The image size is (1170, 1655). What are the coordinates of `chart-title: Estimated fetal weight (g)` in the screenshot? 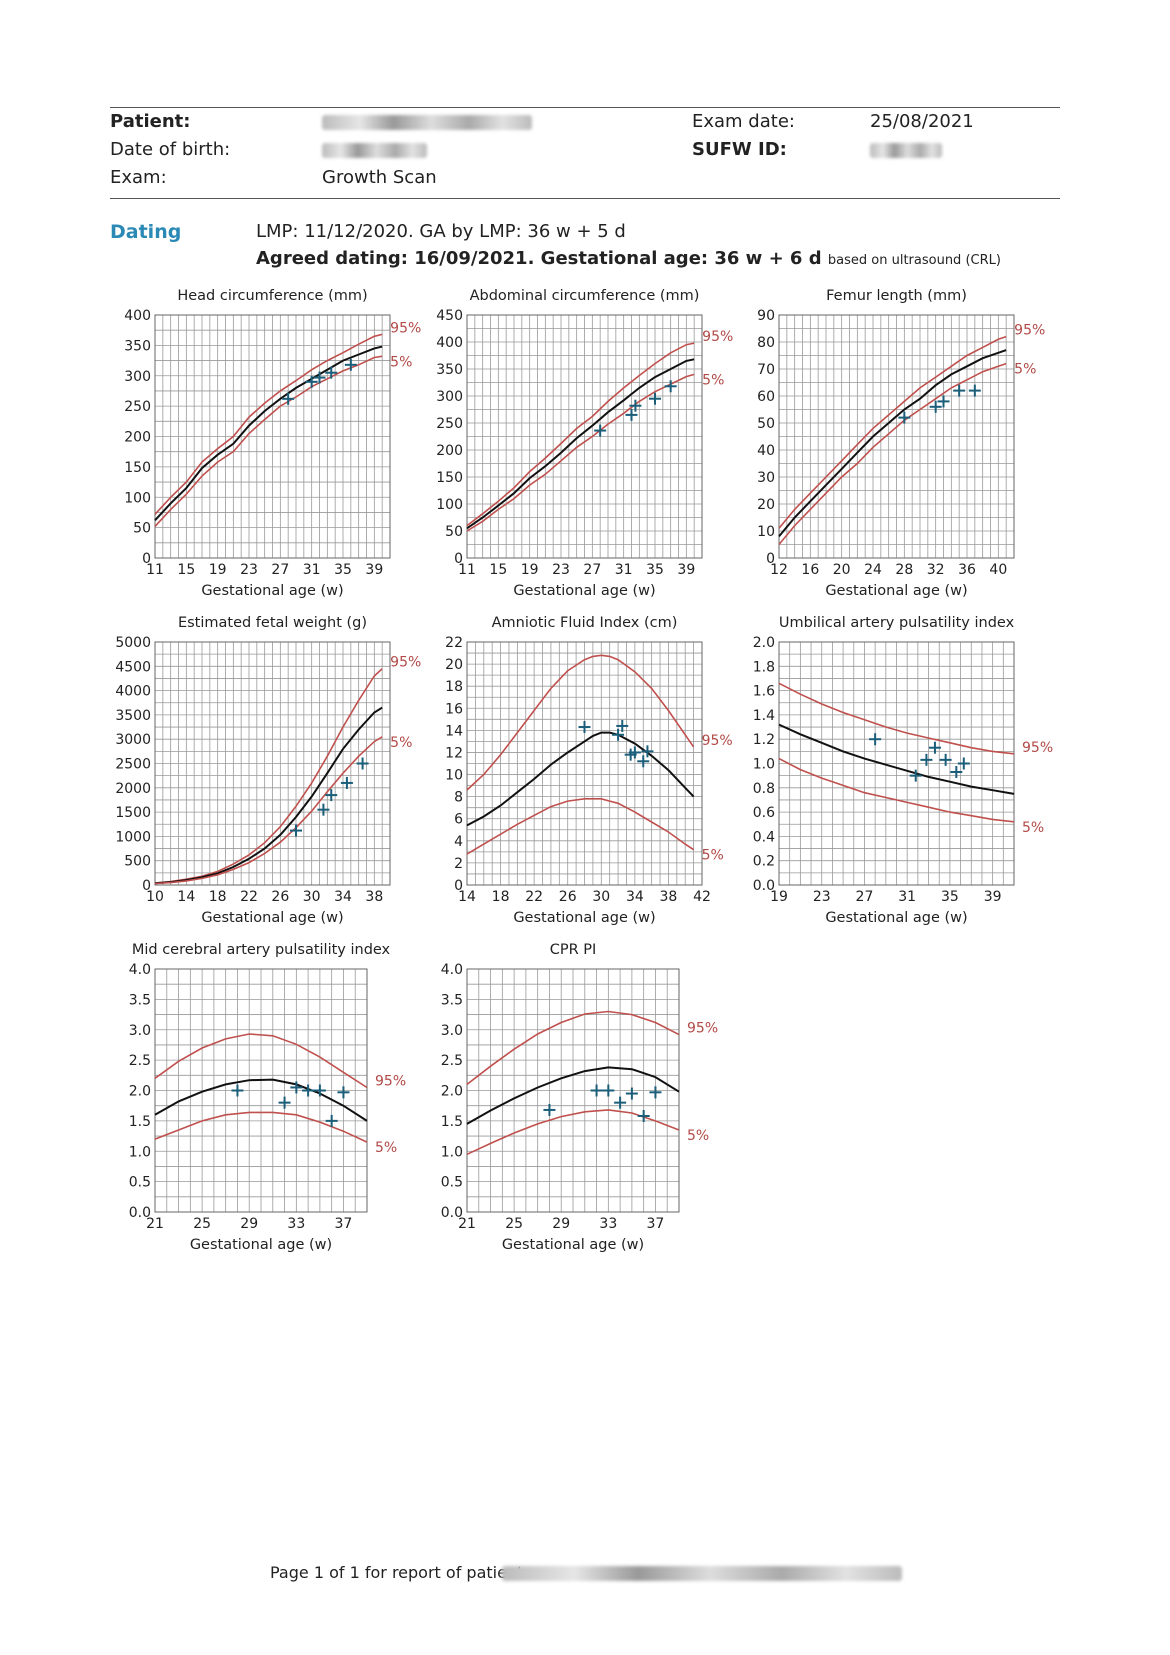 It's located at (272, 623).